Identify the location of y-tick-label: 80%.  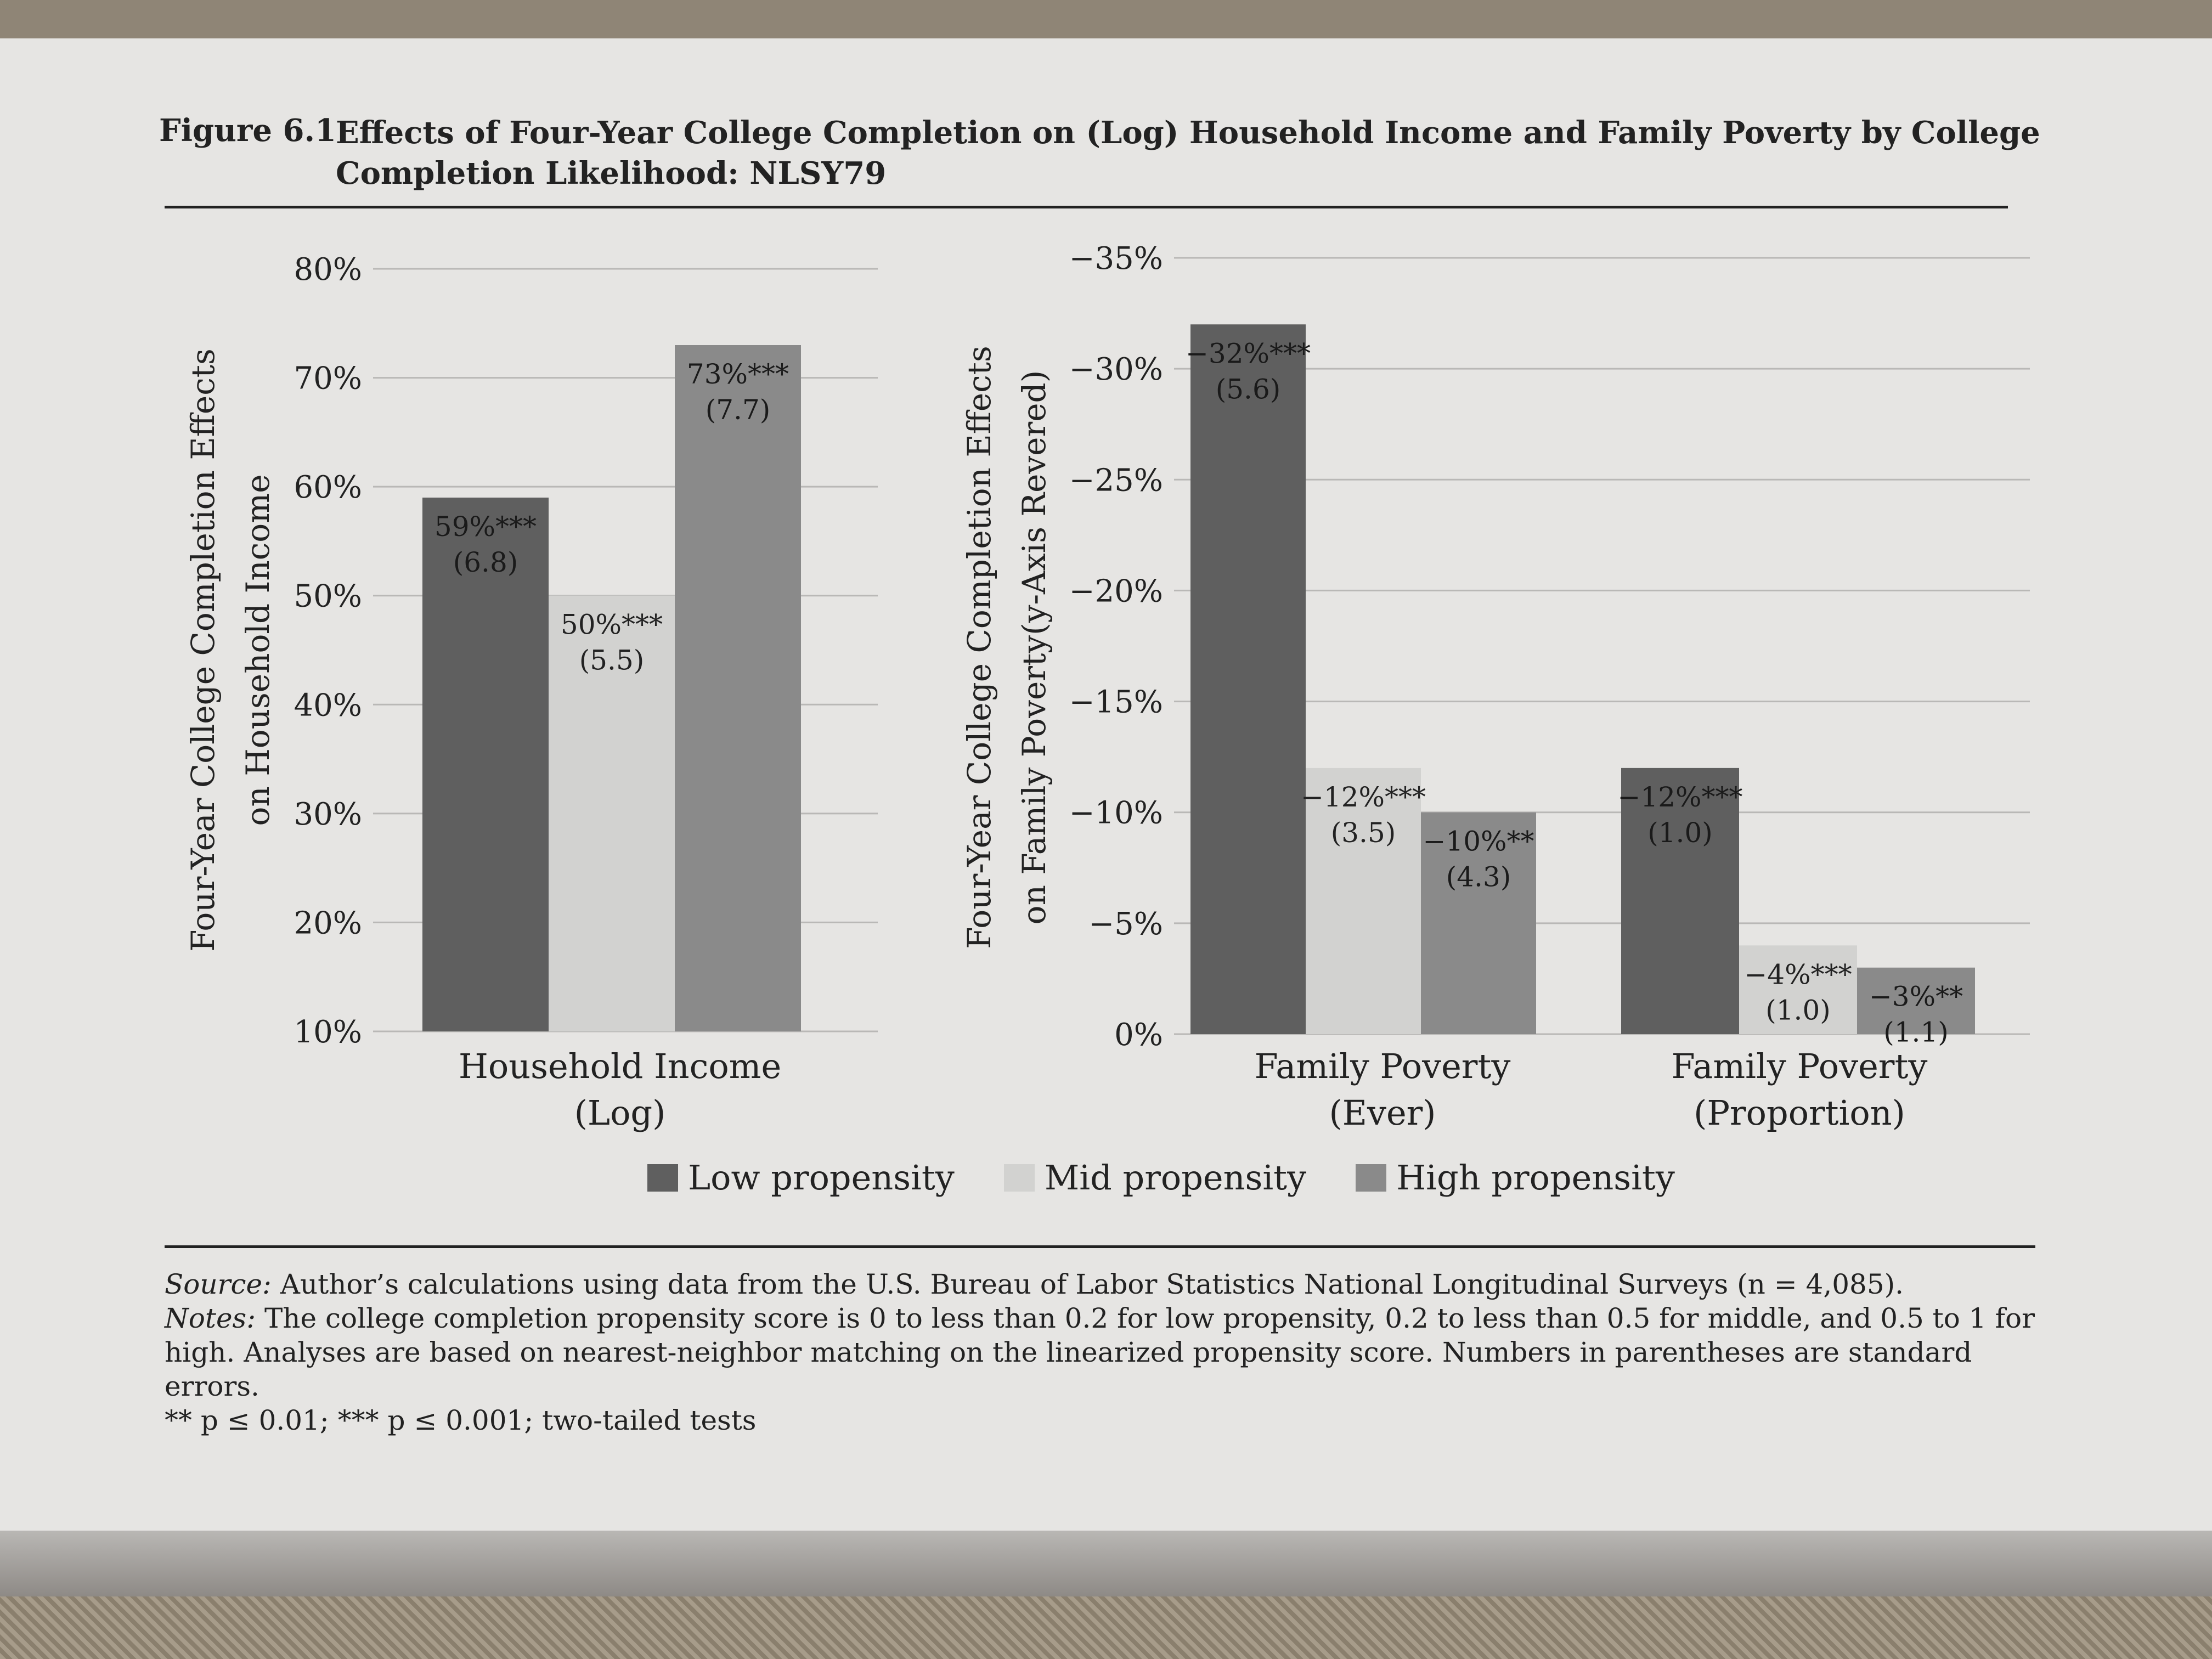
(328, 269).